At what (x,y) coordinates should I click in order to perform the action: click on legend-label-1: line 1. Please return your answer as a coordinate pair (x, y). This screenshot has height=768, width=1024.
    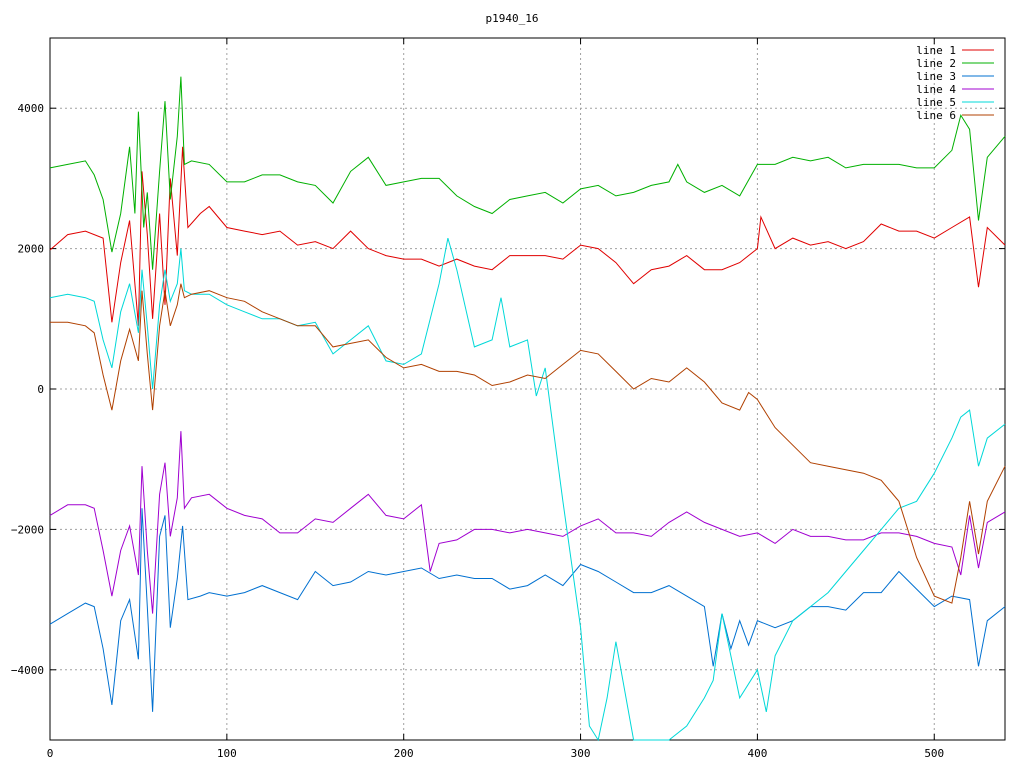
    Looking at the image, I should click on (936, 50).